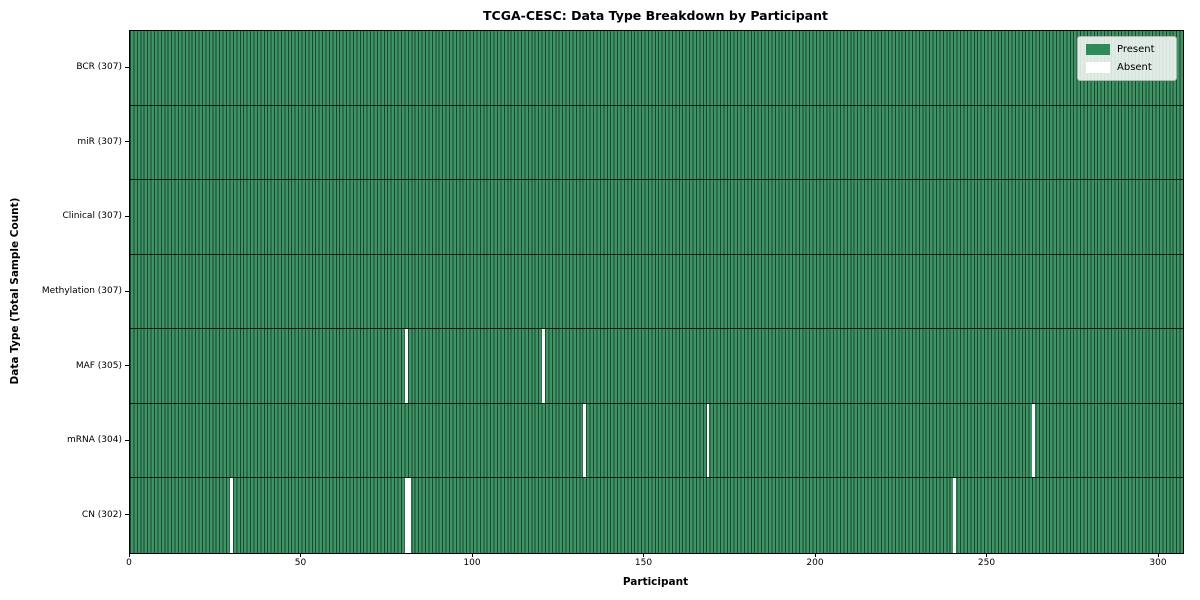 The width and height of the screenshot is (1200, 600). What do you see at coordinates (99, 67) in the screenshot?
I see `y-tick-label: BCR (307)` at bounding box center [99, 67].